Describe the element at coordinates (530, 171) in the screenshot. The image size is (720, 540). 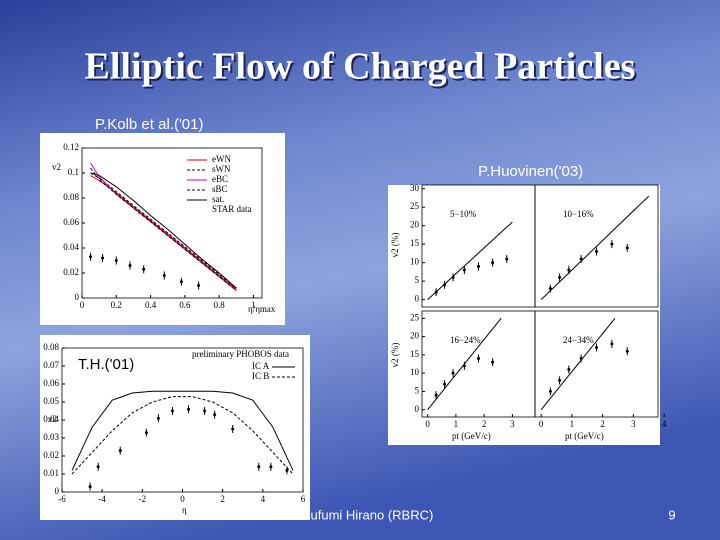
I see `caption: P.Huovinen('03)` at that location.